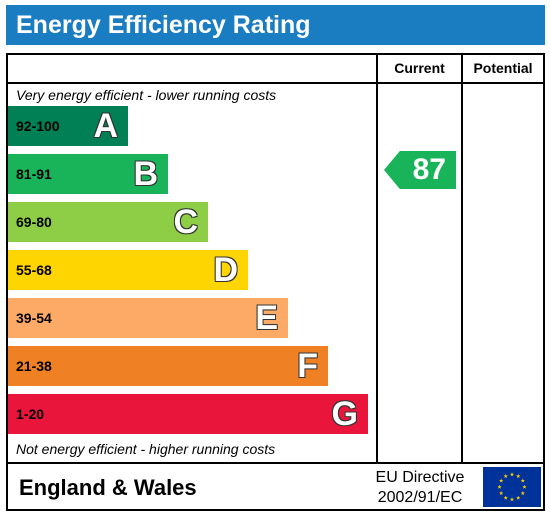  Describe the element at coordinates (275, 25) in the screenshot. I see `header-title: Energy Efficiency Rating` at that location.